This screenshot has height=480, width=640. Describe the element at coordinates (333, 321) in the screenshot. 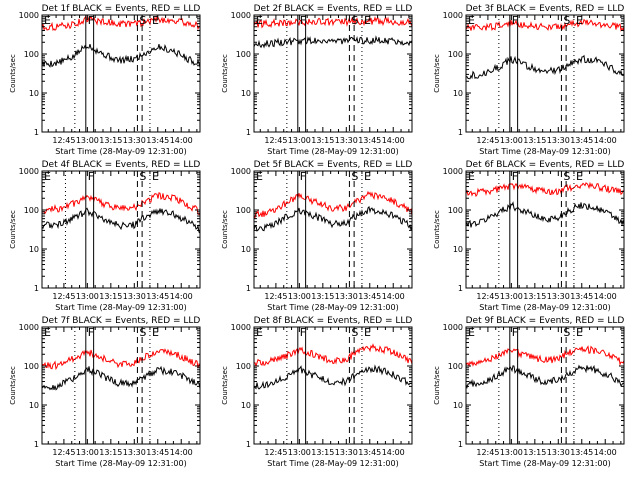

I see `panel-title: Det 8f BLACK = Events, RED = LLD` at that location.